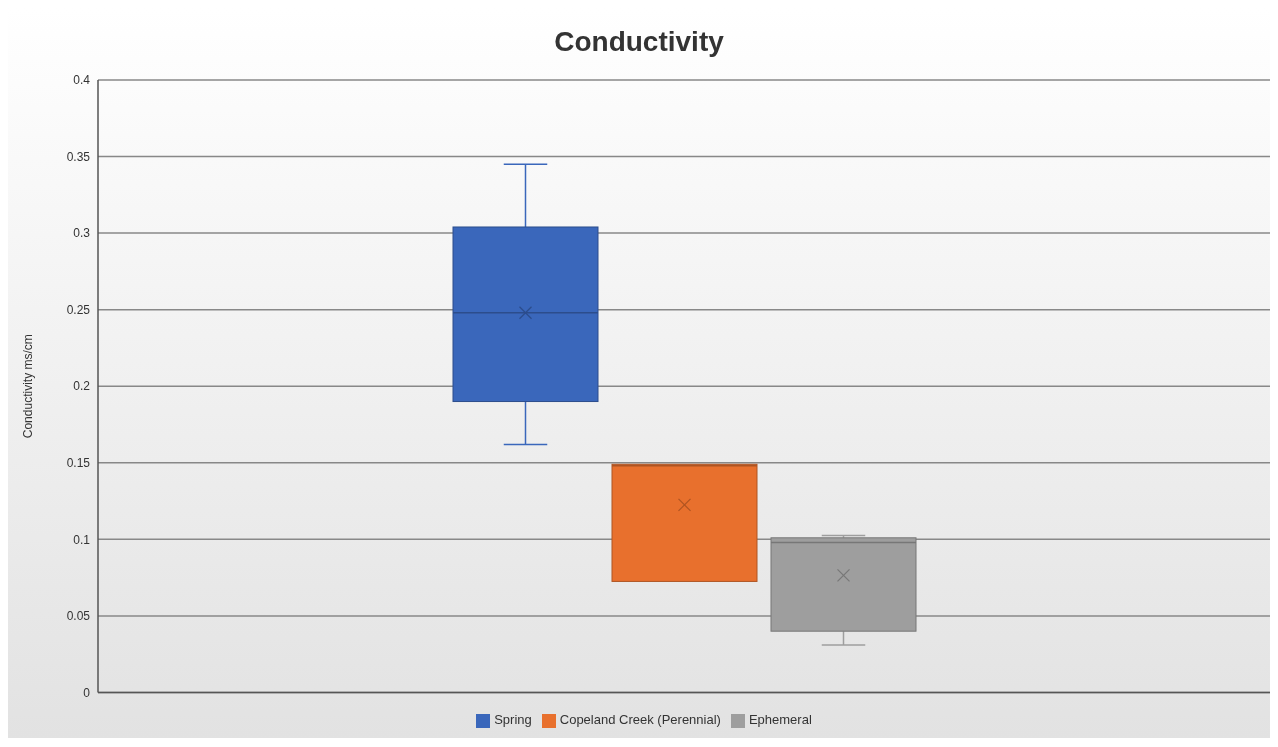 This screenshot has width=1278, height=747. I want to click on y-tick-label: 0.25, so click(78, 309).